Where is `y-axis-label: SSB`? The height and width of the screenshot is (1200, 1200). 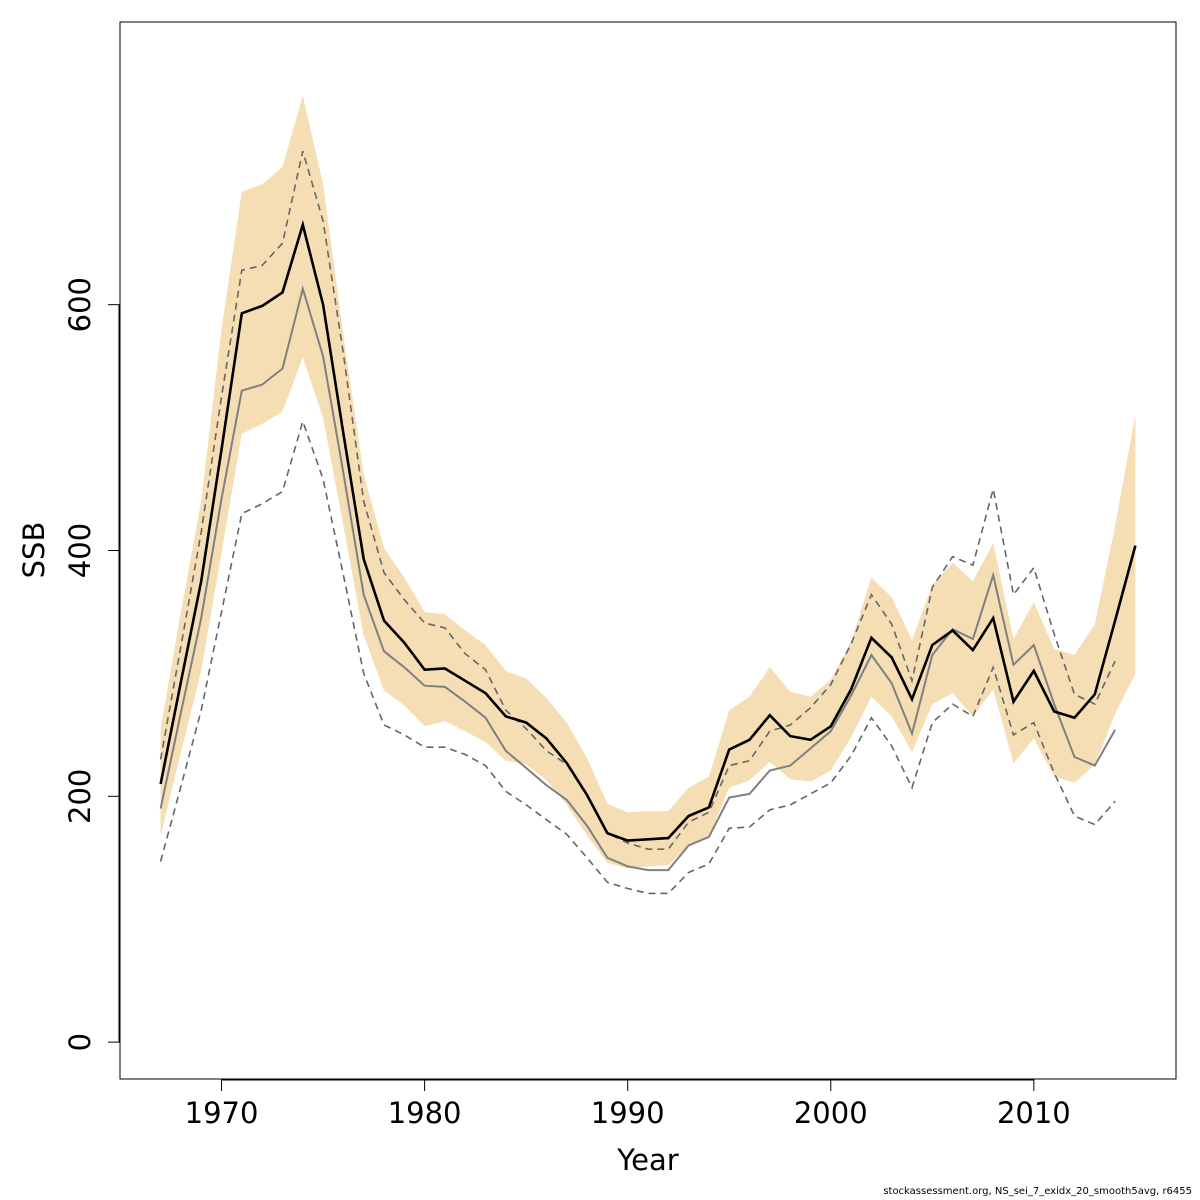
y-axis-label: SSB is located at coordinates (34, 550).